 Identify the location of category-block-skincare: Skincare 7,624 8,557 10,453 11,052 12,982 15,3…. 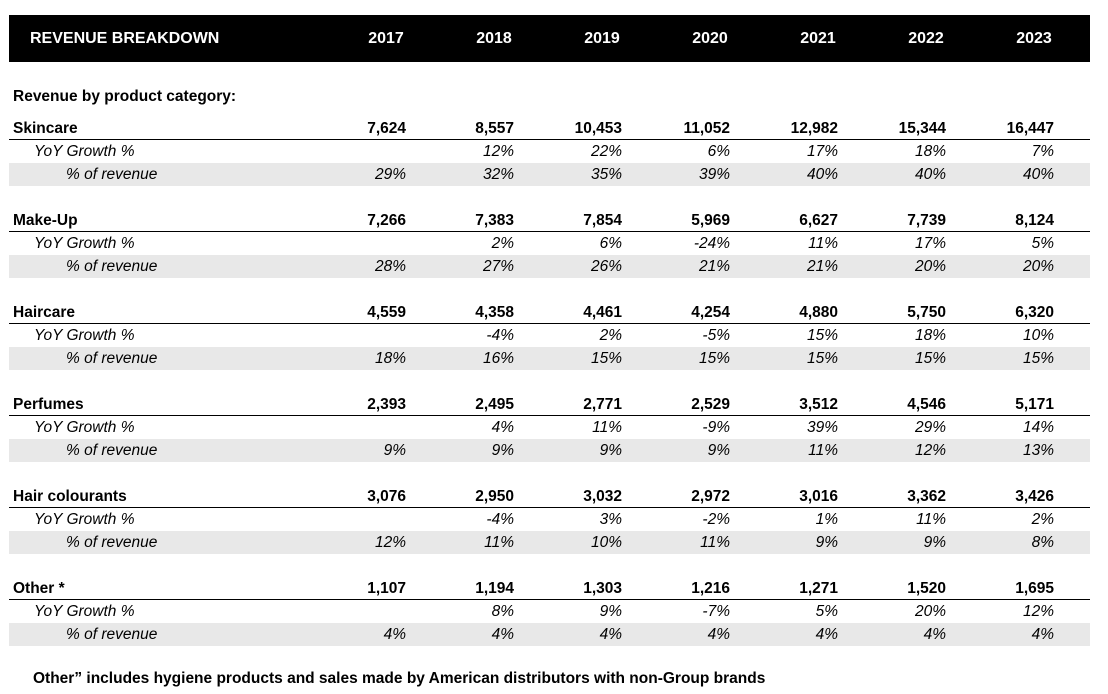
(549, 151).